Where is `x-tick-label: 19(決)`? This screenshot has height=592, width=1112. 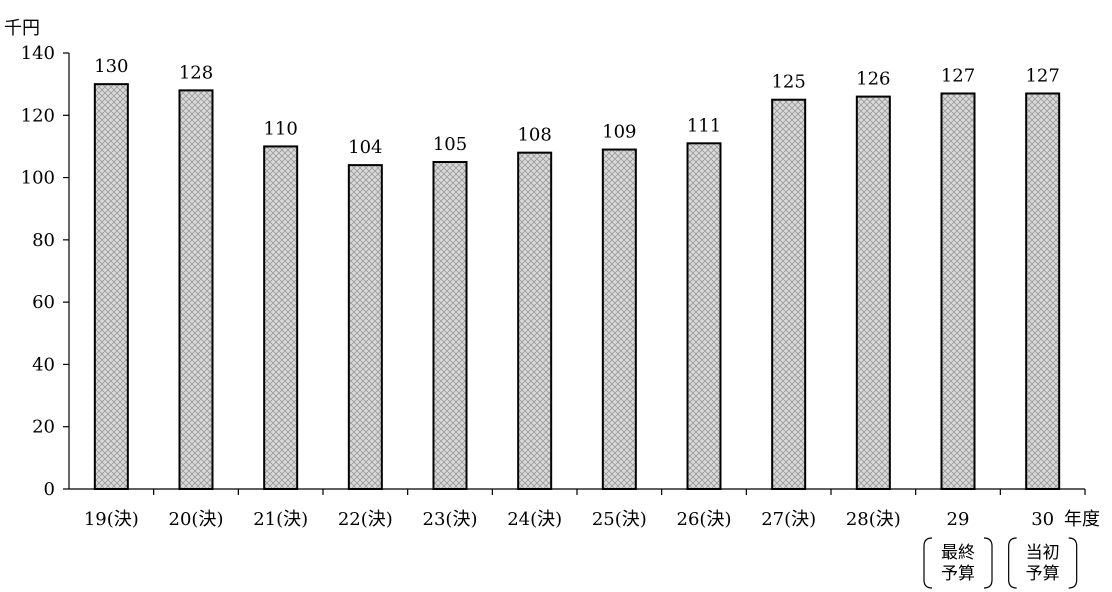
x-tick-label: 19(決) is located at coordinates (111, 519).